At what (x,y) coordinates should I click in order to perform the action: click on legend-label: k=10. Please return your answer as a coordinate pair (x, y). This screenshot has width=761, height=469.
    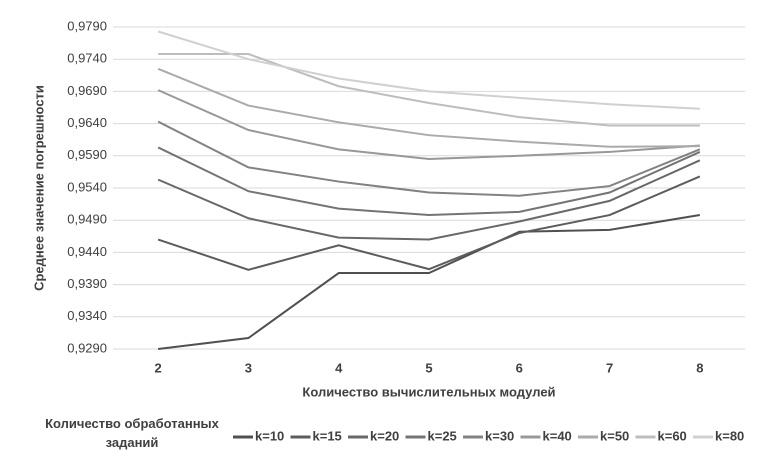
    Looking at the image, I should click on (269, 435).